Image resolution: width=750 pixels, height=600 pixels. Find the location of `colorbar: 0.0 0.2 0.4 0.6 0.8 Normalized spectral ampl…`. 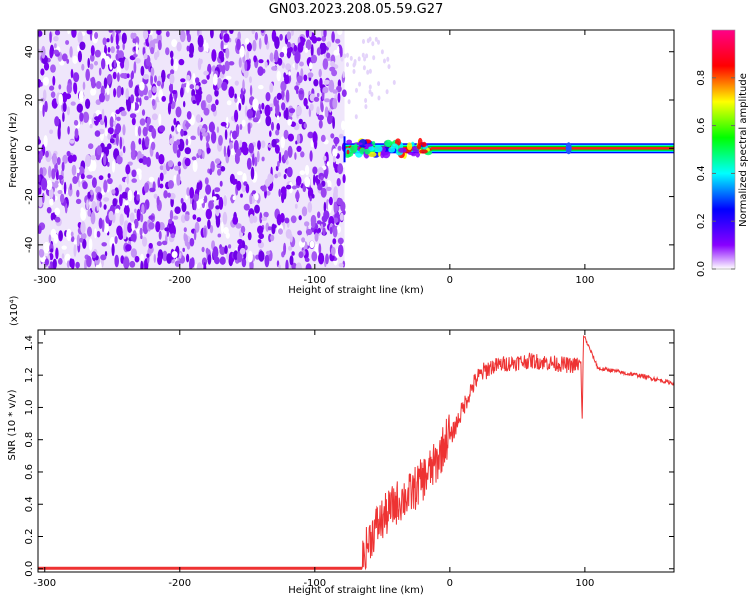

colorbar: 0.0 0.2 0.4 0.6 0.8 Normalized spectral ampl… is located at coordinates (722, 153).